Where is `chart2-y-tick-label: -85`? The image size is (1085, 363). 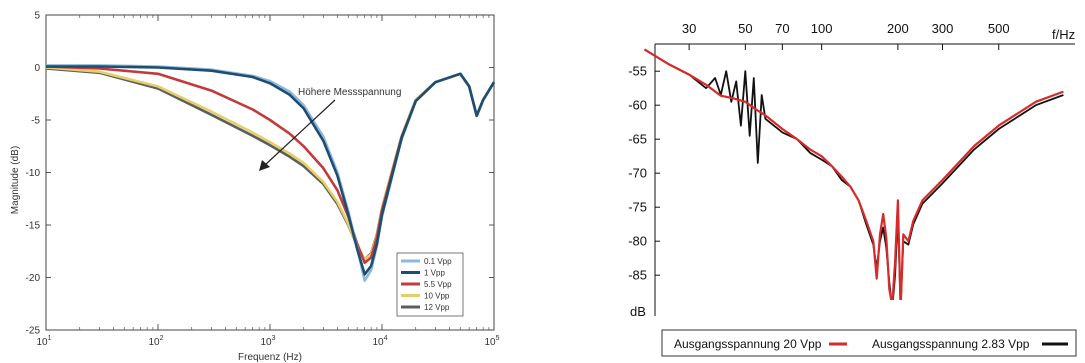
chart2-y-tick-label: -85 is located at coordinates (637, 275).